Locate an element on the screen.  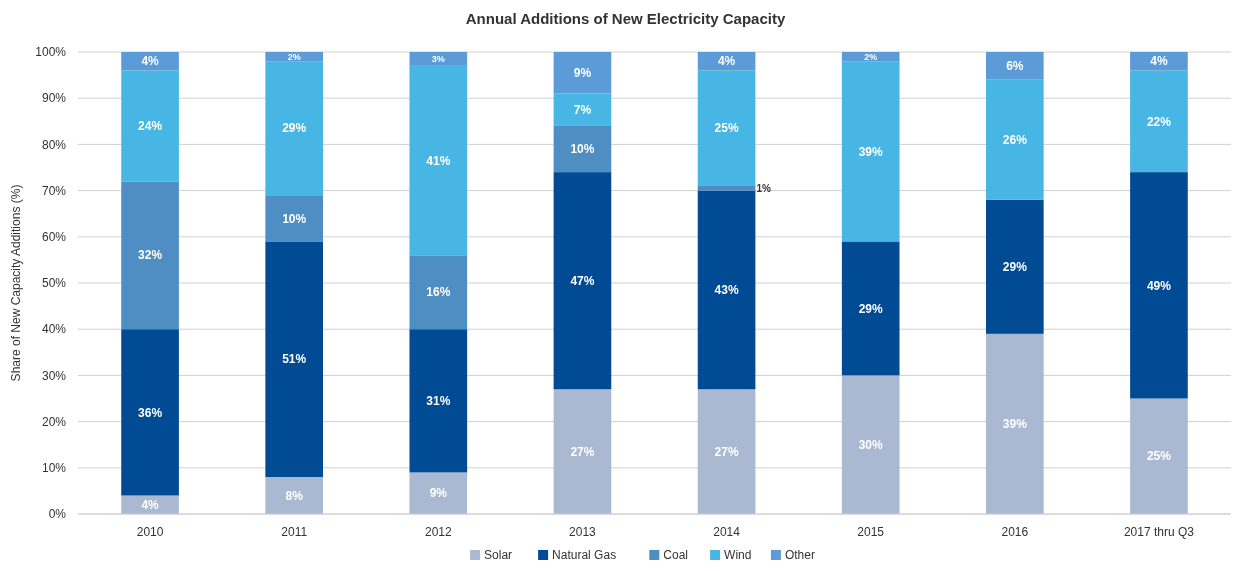
legend-label: Wind is located at coordinates (738, 555).